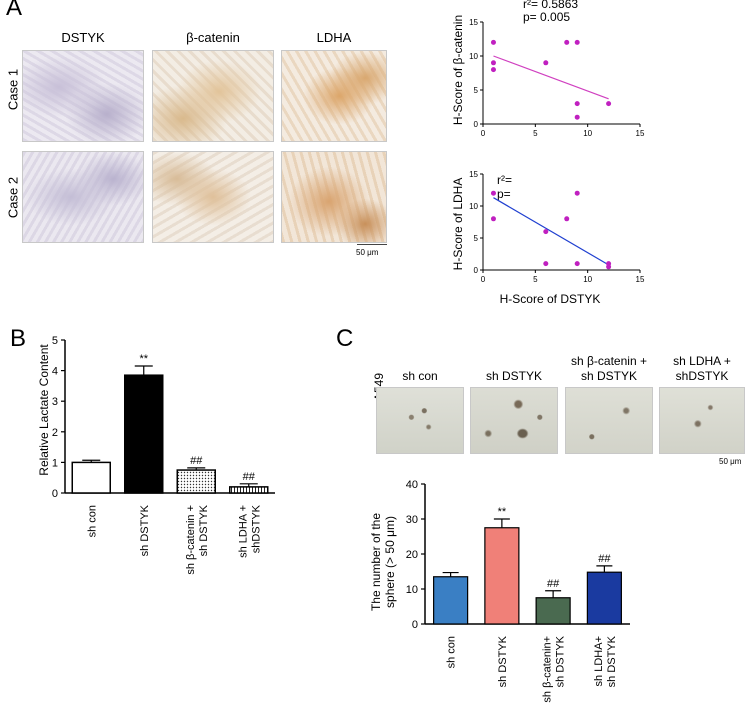 This screenshot has width=749, height=711. What do you see at coordinates (702, 361) in the screenshot?
I see `condition-caption-line: sh LDHA +` at bounding box center [702, 361].